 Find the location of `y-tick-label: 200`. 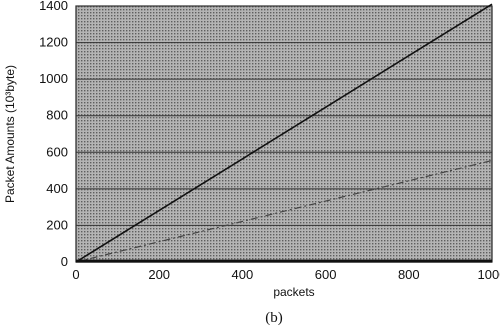

y-tick-label: 200 is located at coordinates (57, 224).